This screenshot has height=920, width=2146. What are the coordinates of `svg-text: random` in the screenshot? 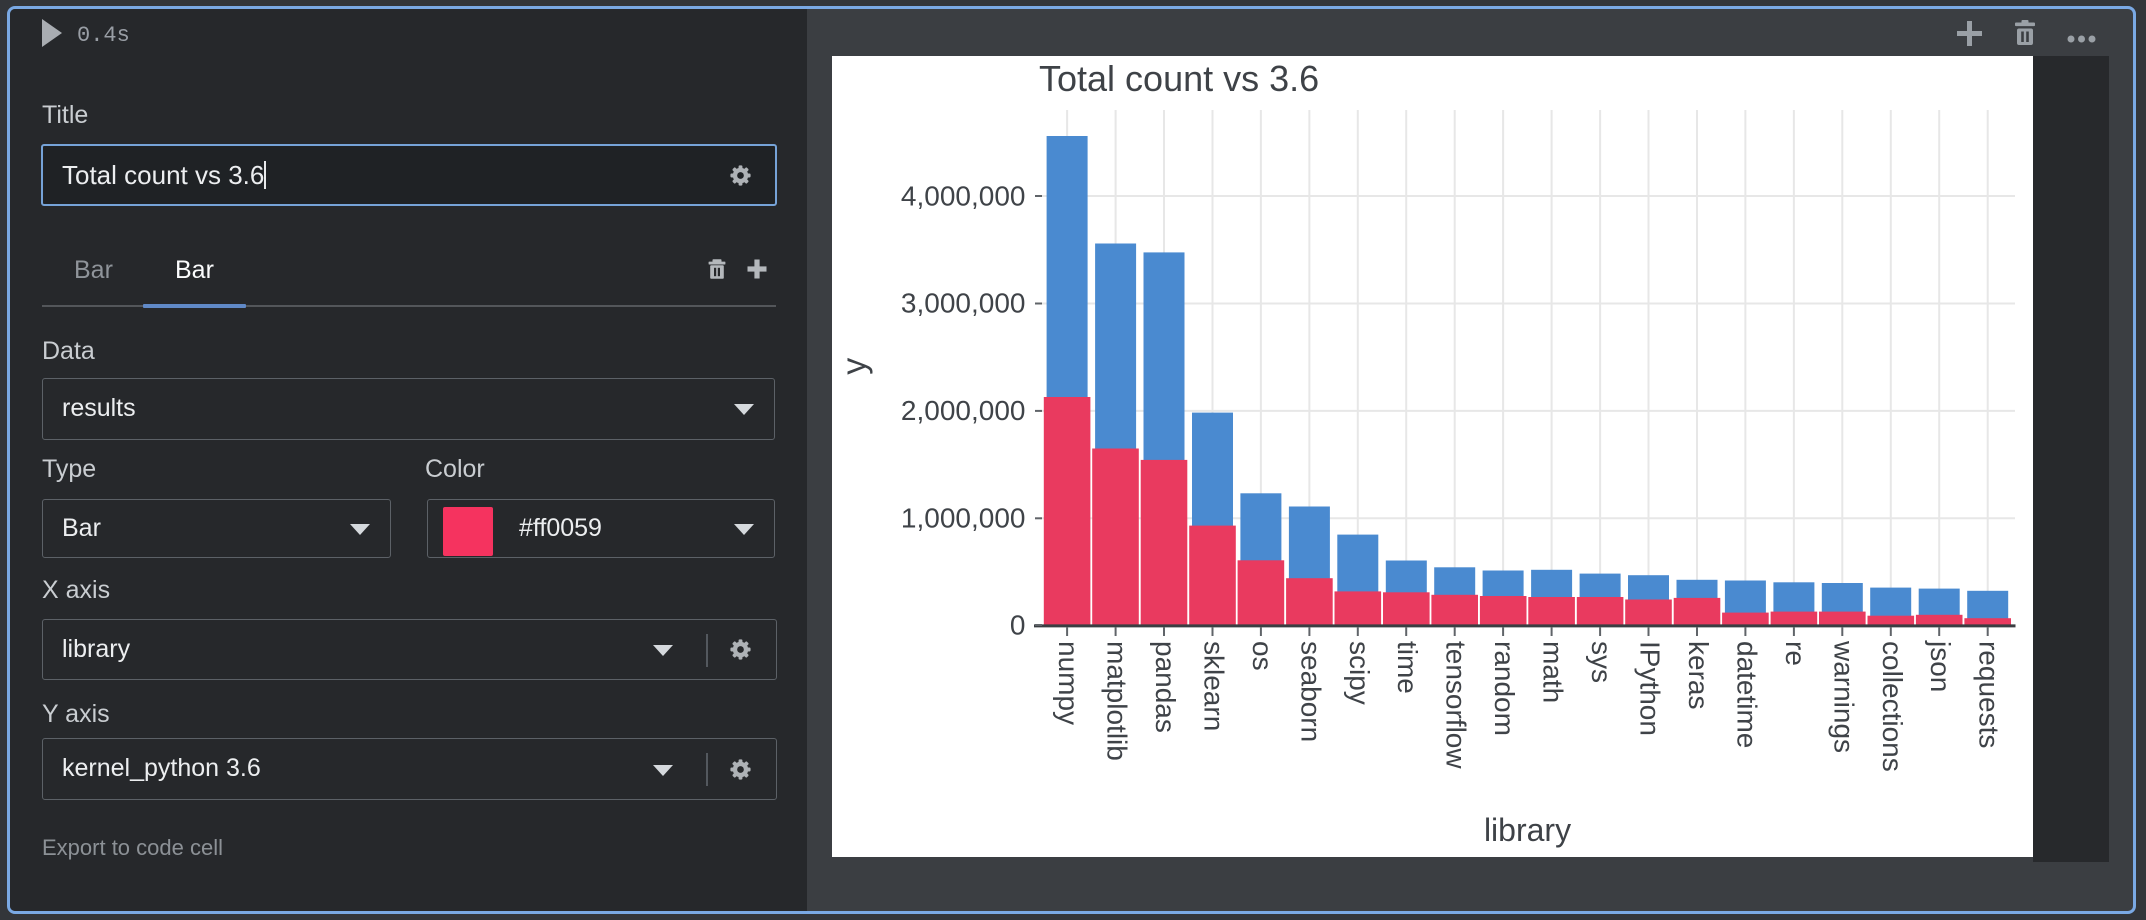 It's located at (1504, 688).